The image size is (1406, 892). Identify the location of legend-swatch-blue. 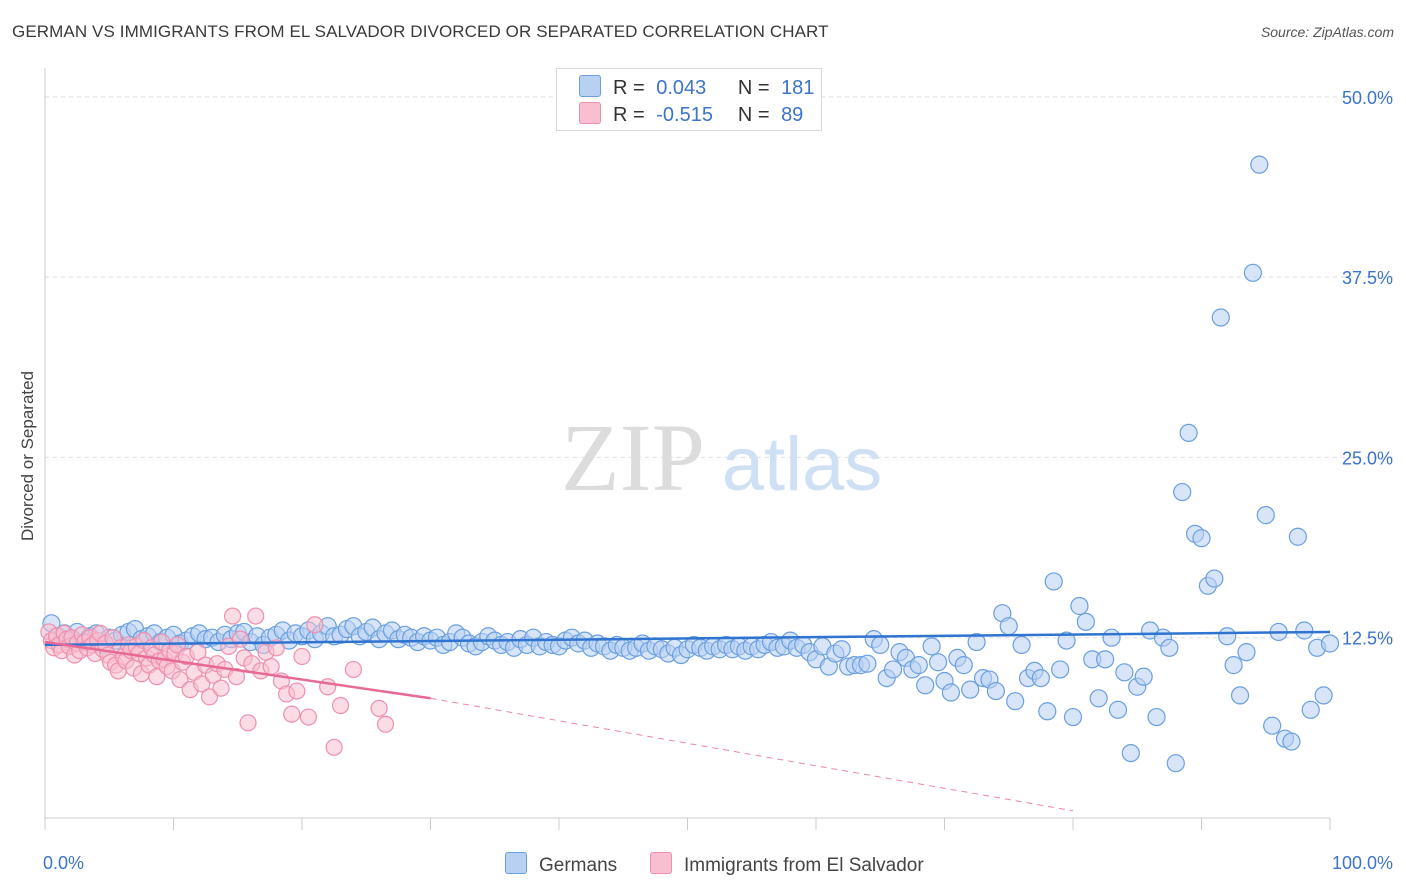
(590, 86).